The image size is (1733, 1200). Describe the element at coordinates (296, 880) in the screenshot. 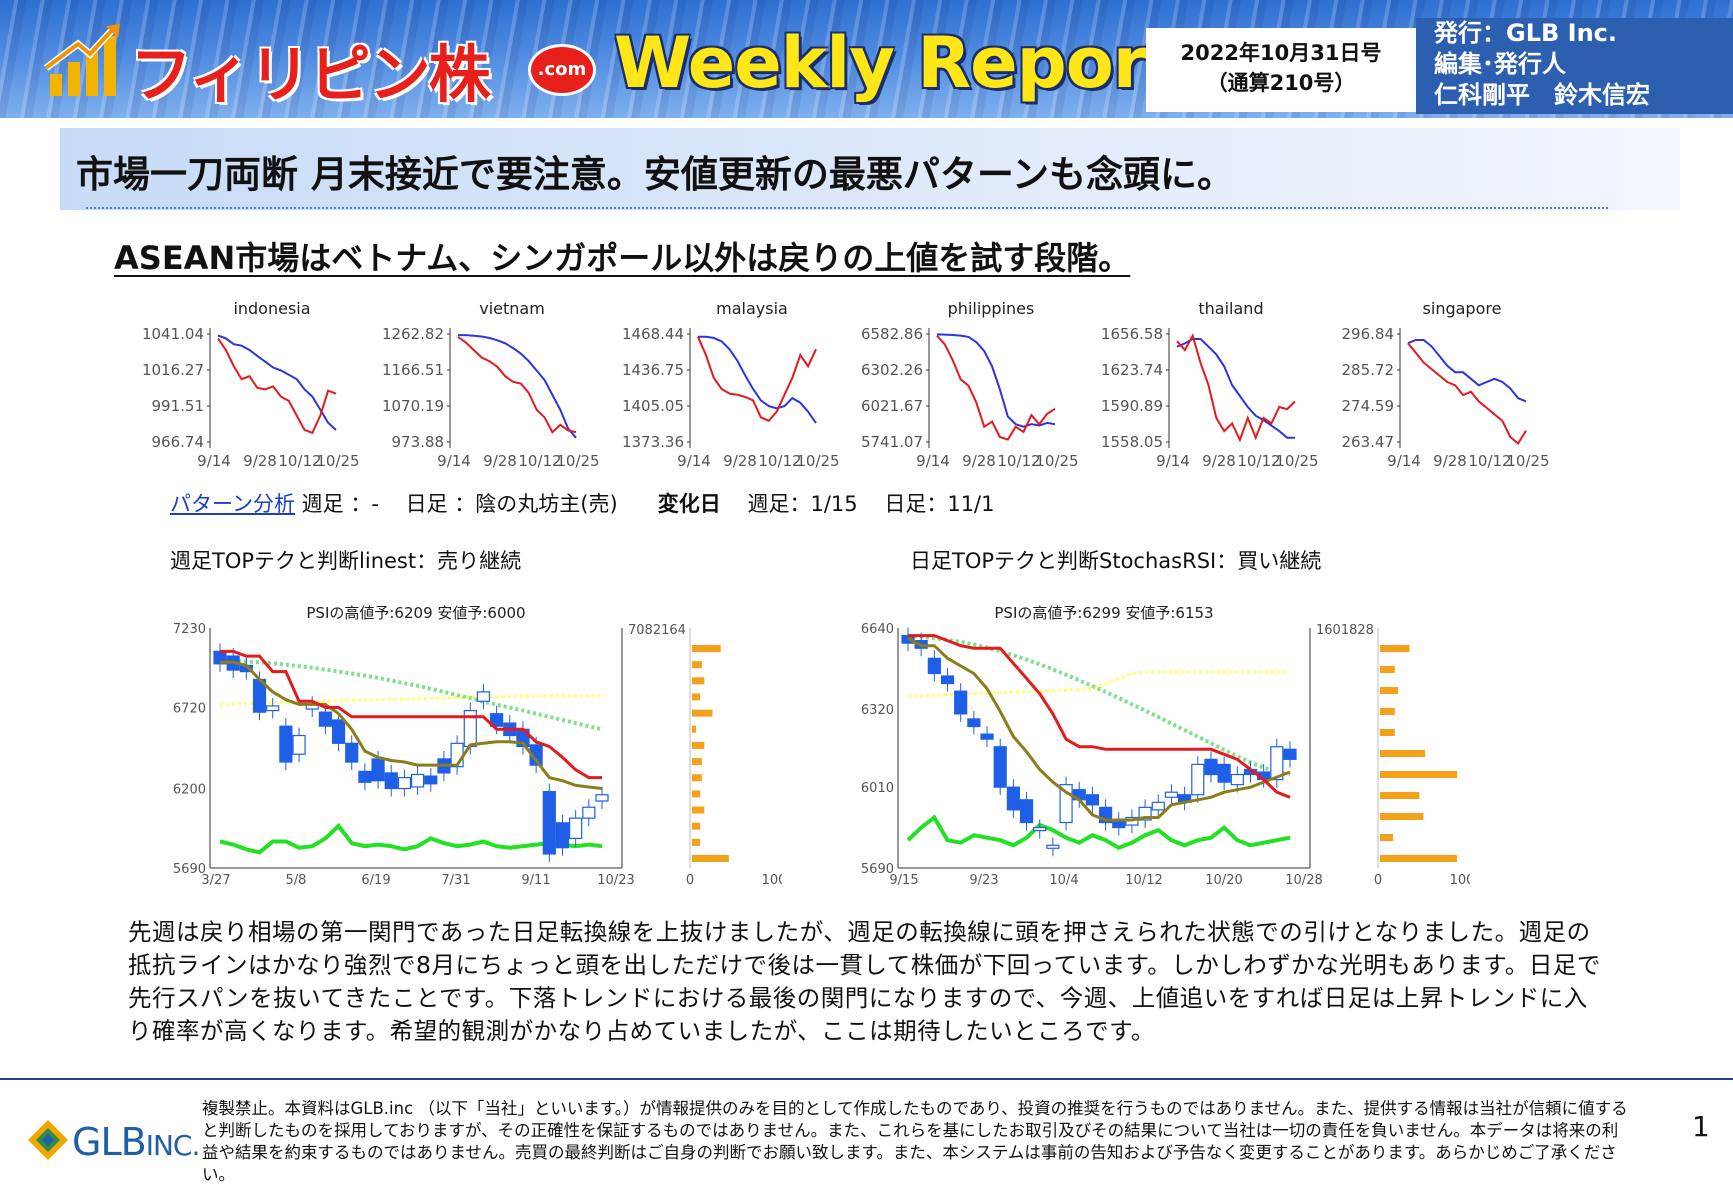

I see `x-tick-label: 5/8` at that location.